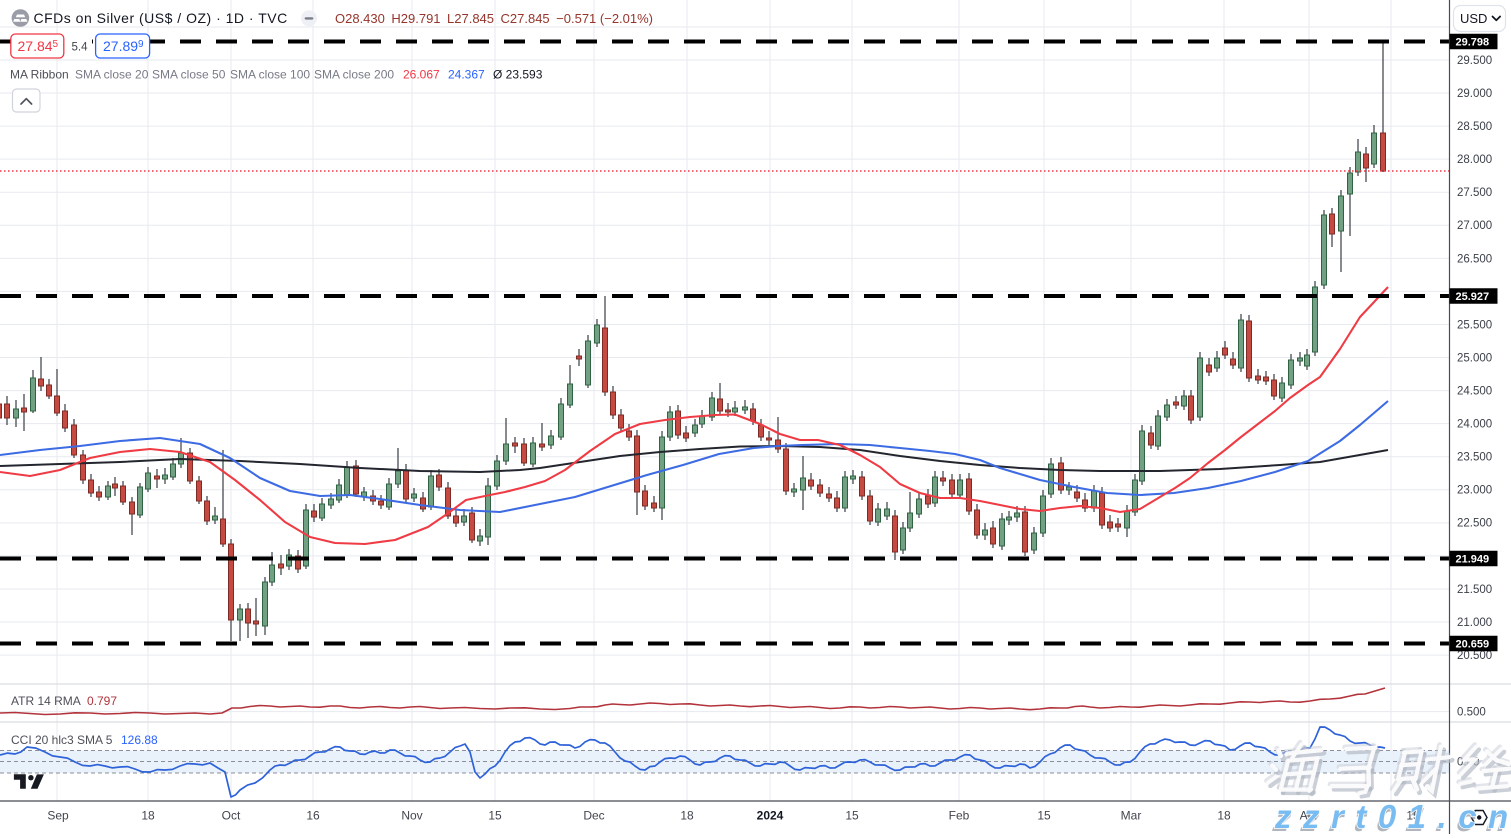 The width and height of the screenshot is (1511, 838). What do you see at coordinates (1474, 259) in the screenshot?
I see `svg-text: 26.500` at bounding box center [1474, 259].